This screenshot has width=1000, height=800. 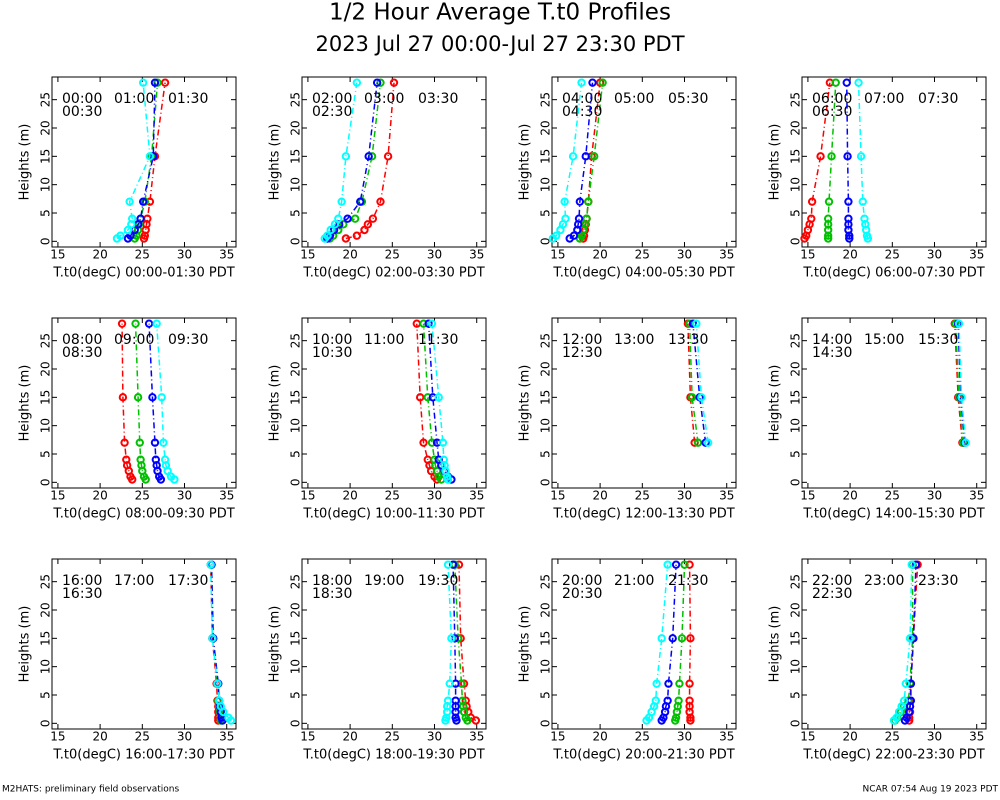 I want to click on legend-label: 10:30, so click(x=332, y=353).